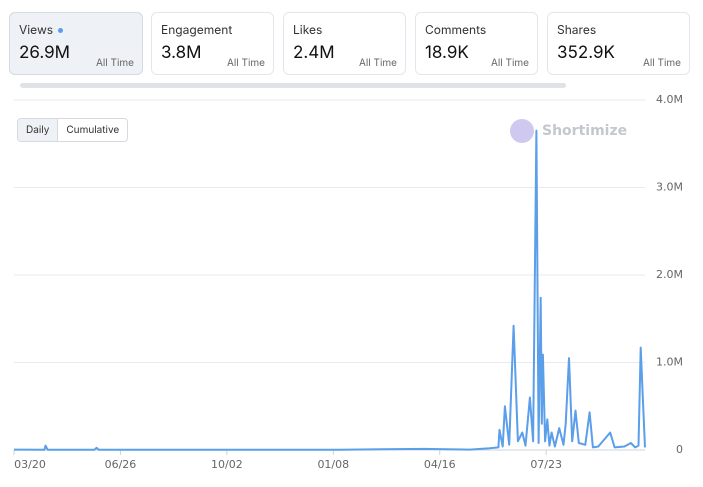 The width and height of the screenshot is (703, 487). I want to click on x-tick-label: 03/20, so click(30, 464).